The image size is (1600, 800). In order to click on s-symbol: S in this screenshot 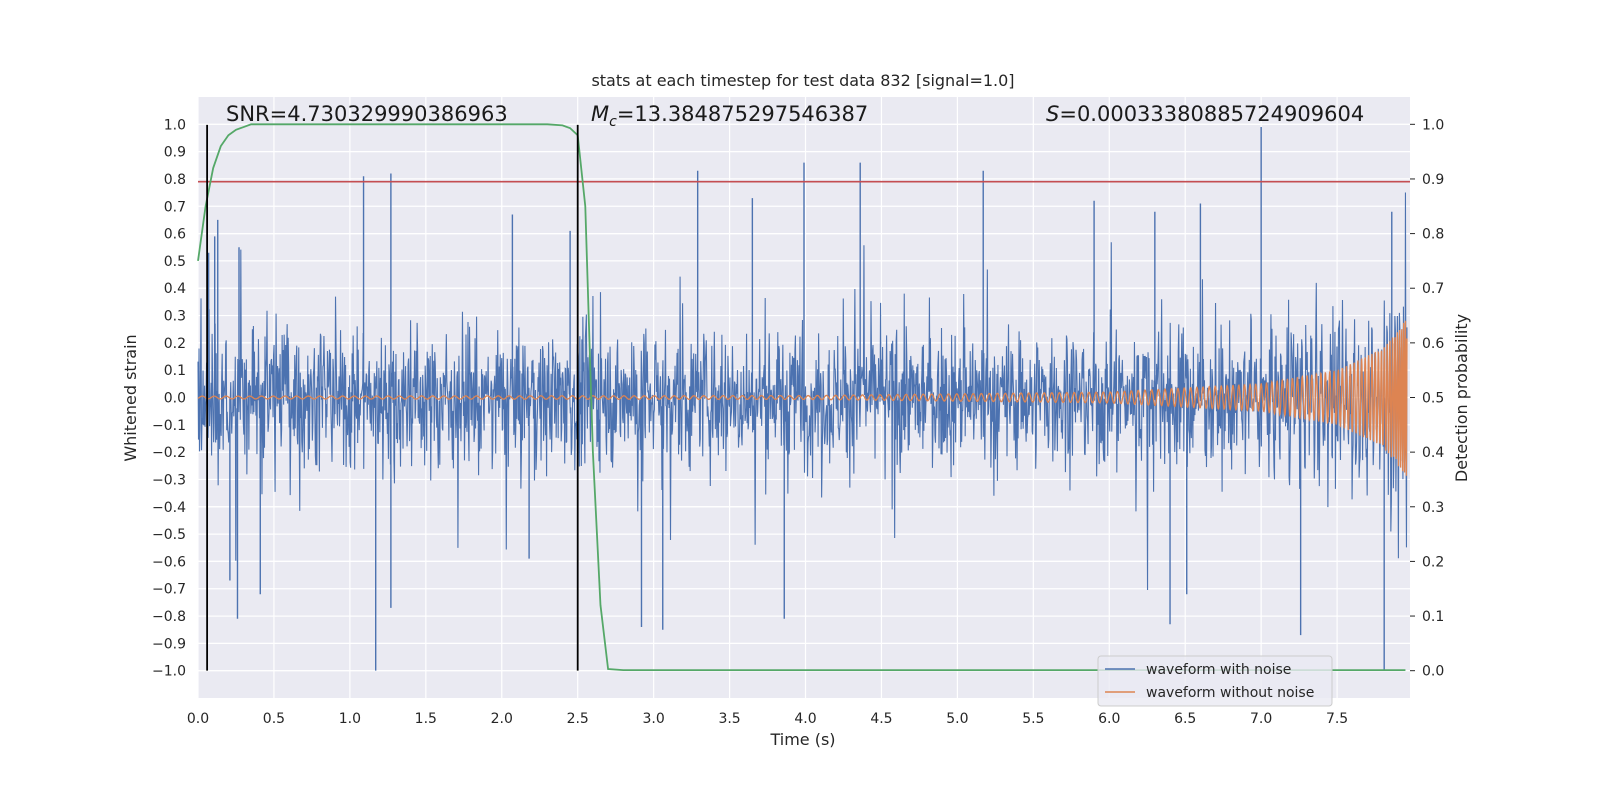, I will do `click(1052, 114)`.